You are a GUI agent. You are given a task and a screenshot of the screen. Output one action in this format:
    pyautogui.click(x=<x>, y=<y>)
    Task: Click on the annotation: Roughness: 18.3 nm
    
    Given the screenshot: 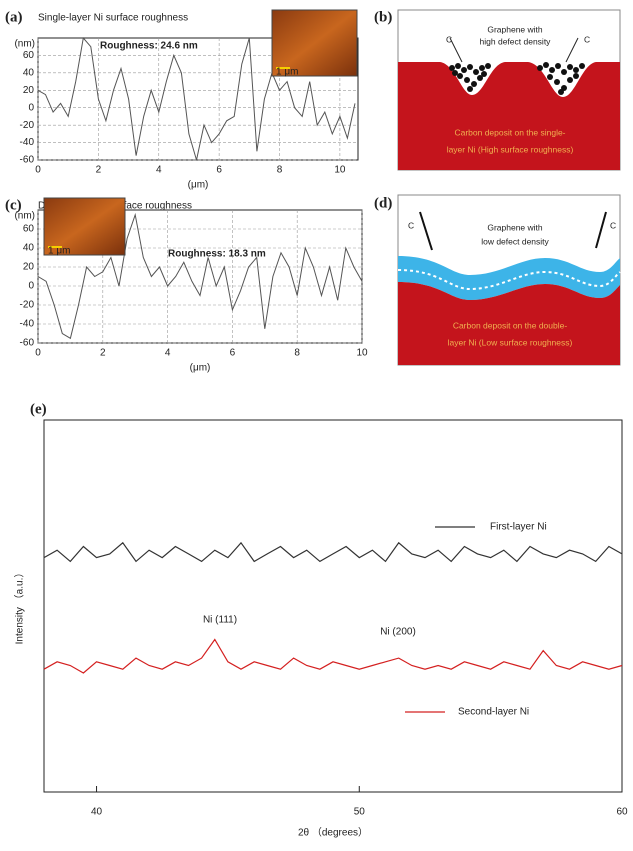 What is the action you would take?
    pyautogui.click(x=217, y=254)
    